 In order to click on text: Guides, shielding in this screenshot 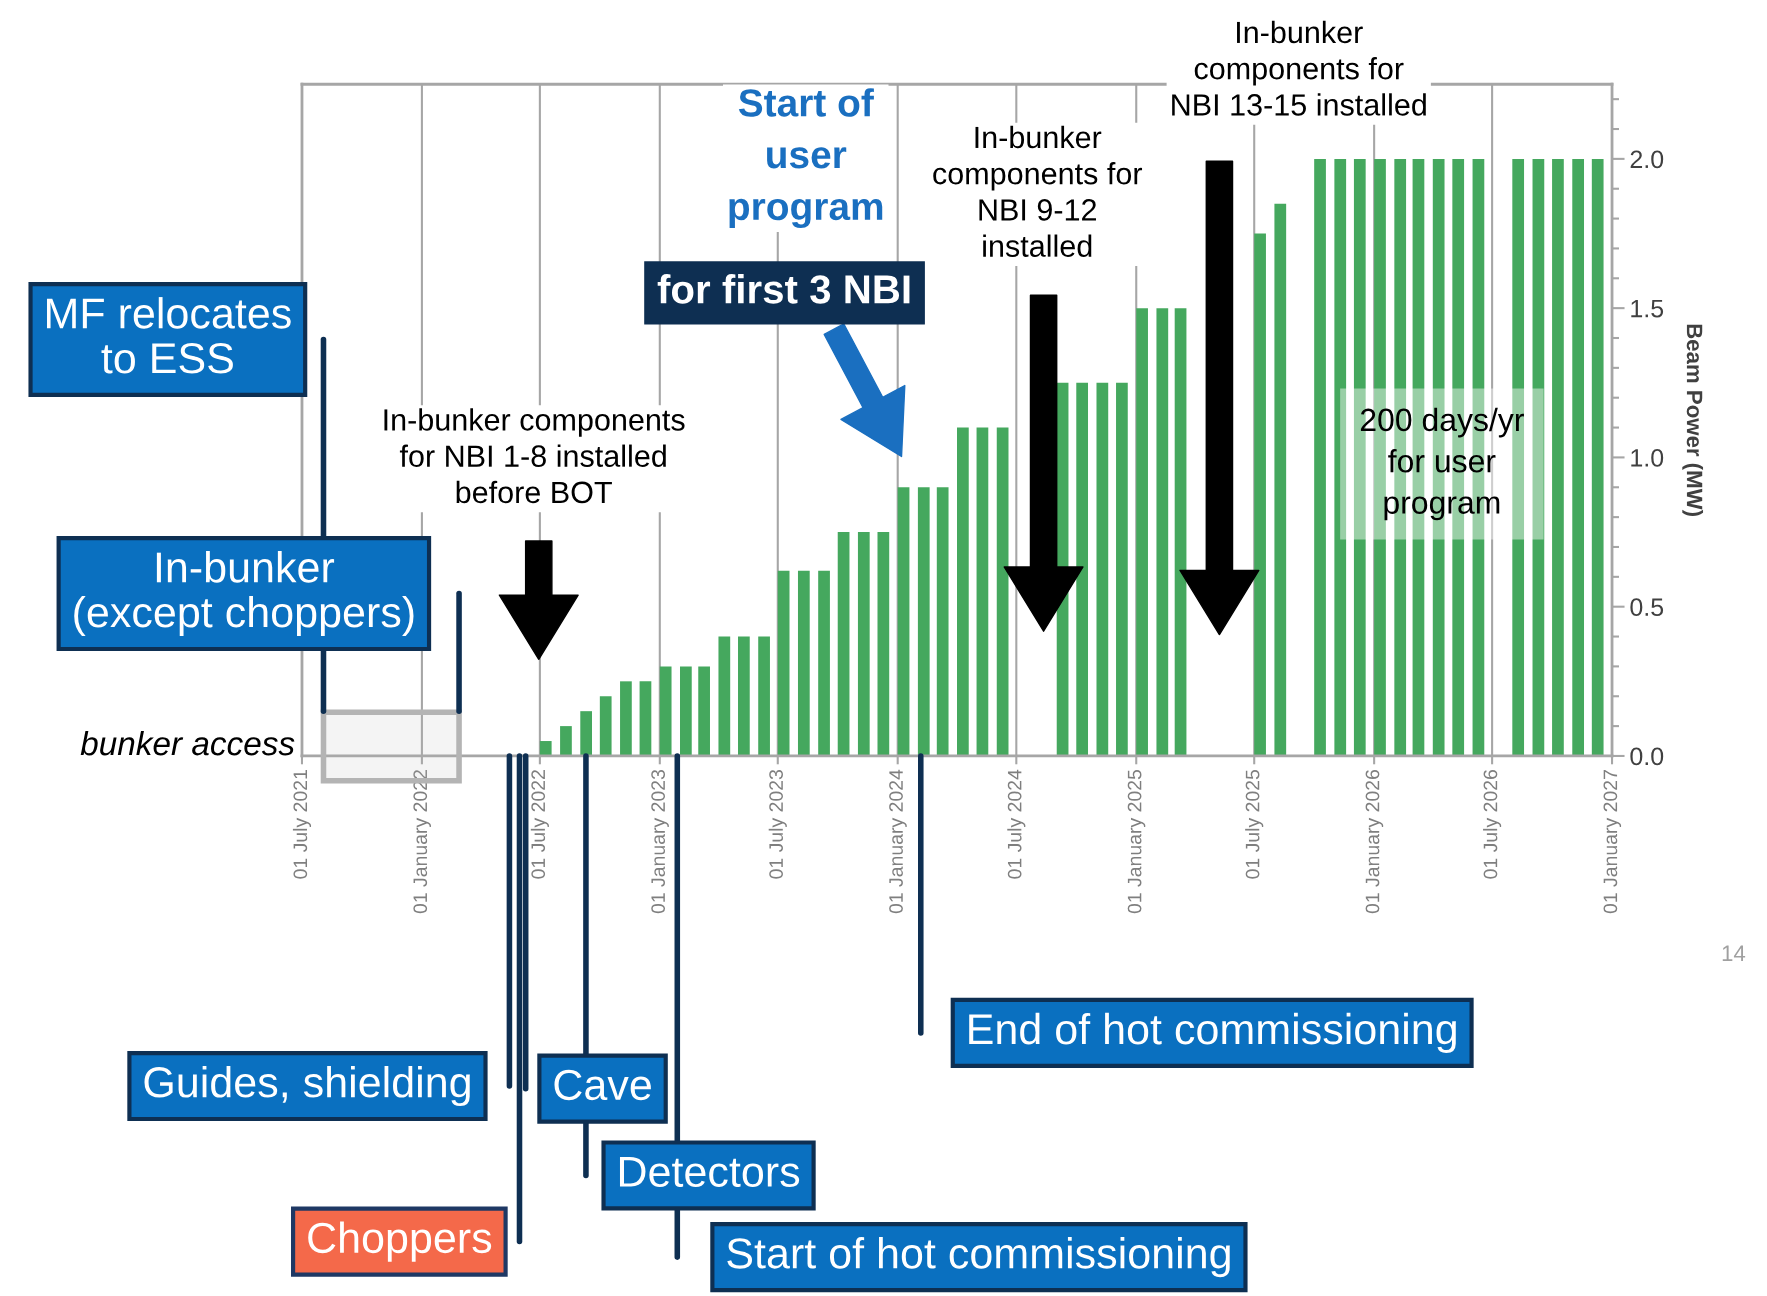, I will do `click(307, 1086)`.